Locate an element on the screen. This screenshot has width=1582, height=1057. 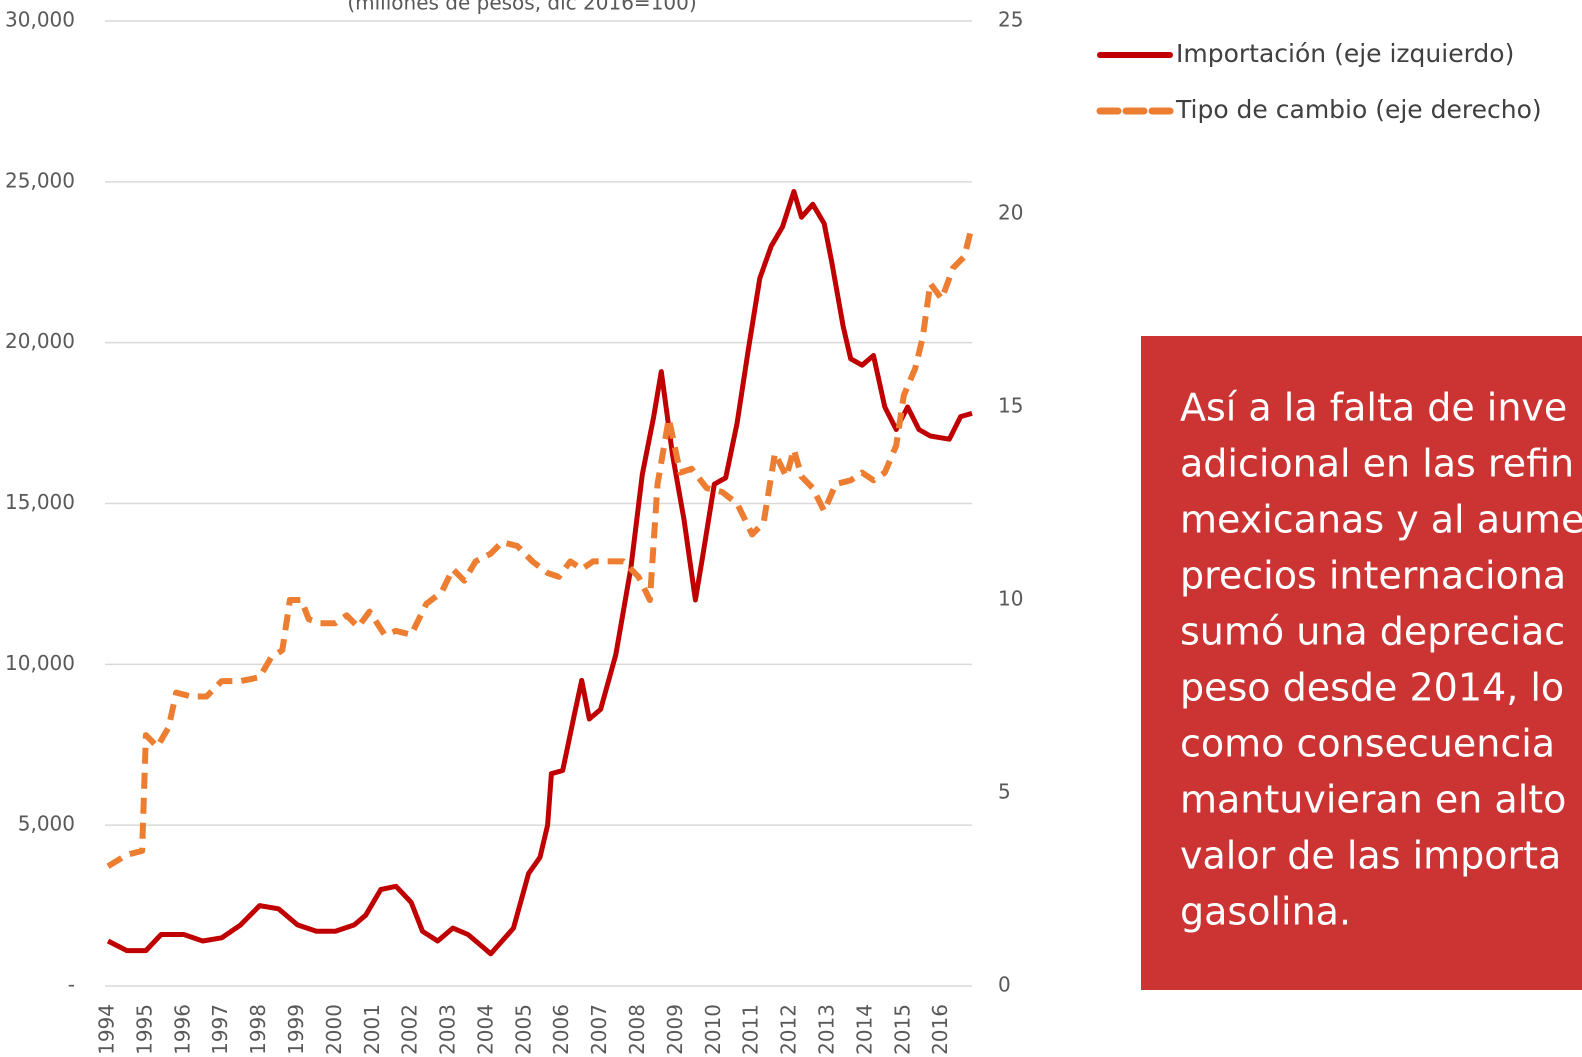
x-tick-label: 2009 is located at coordinates (675, 1029).